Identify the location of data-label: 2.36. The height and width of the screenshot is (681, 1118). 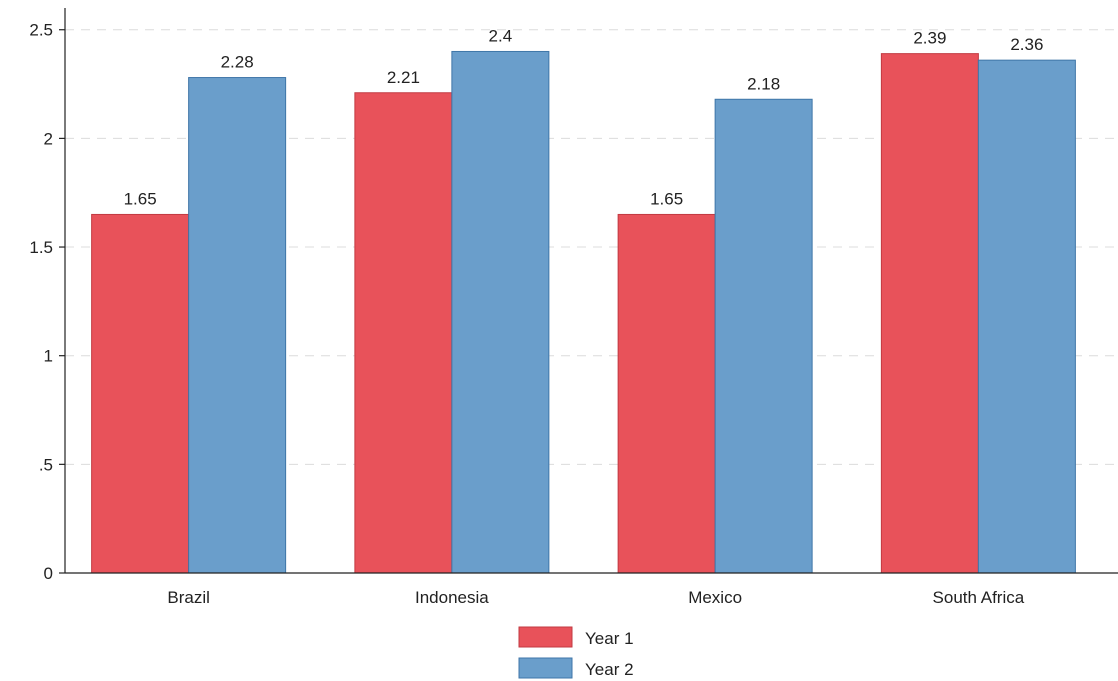
(1026, 44).